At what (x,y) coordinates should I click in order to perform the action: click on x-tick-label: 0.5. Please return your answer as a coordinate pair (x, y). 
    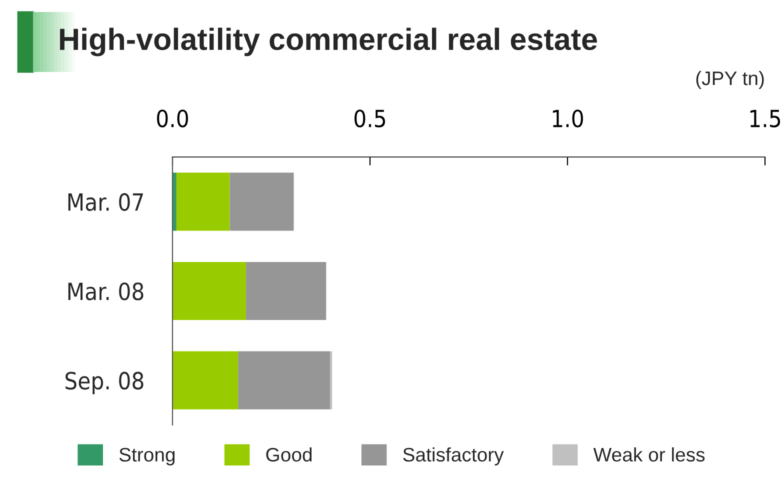
    Looking at the image, I should click on (370, 119).